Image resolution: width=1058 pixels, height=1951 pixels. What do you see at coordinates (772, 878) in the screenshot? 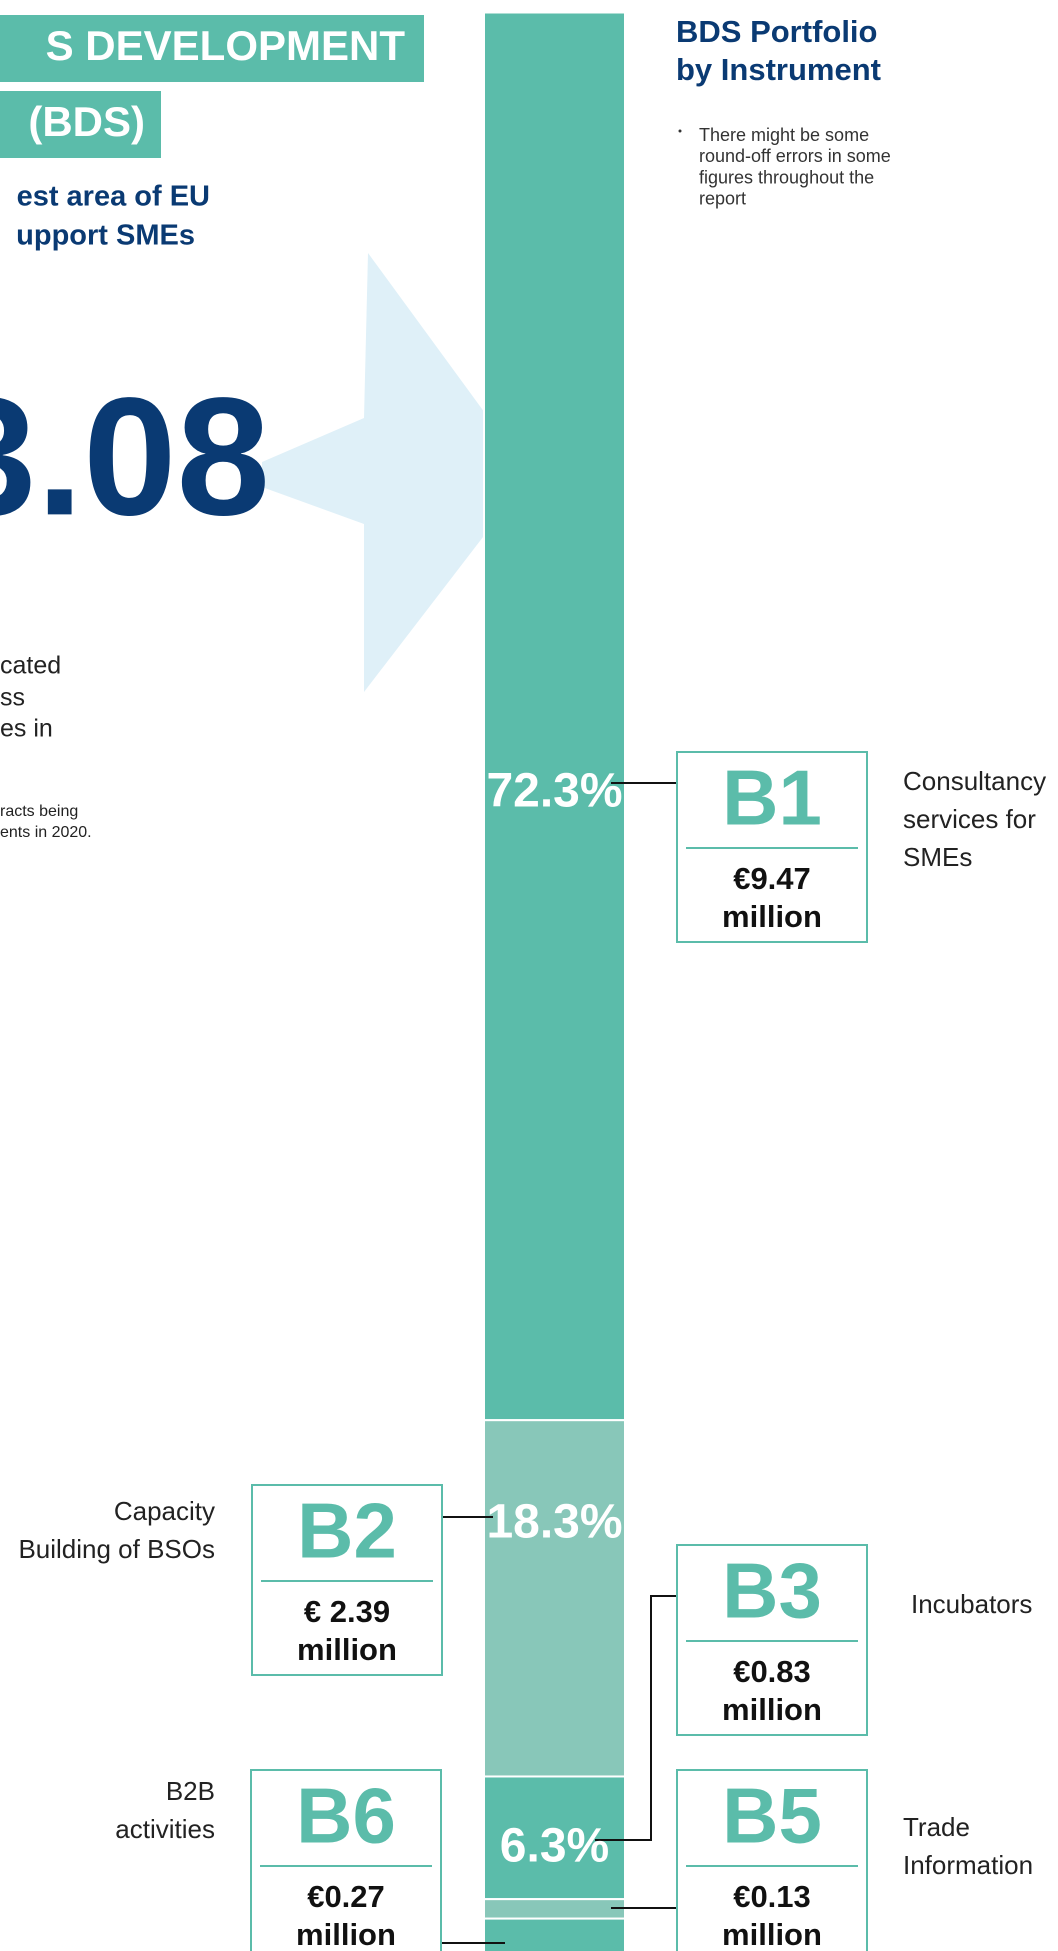
I see `amount: €9.47` at bounding box center [772, 878].